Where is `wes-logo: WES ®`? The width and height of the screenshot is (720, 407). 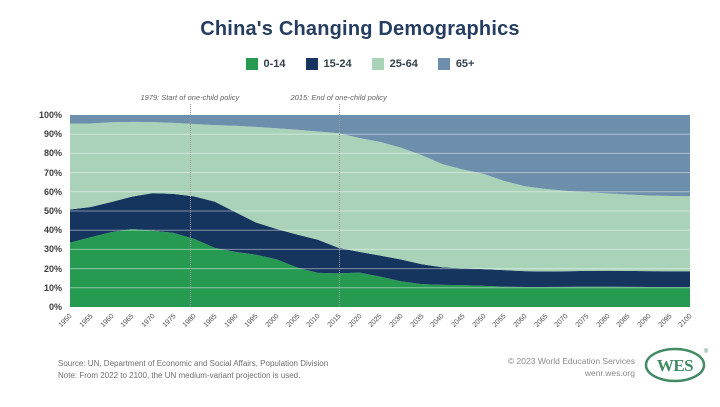
wes-logo: WES ® is located at coordinates (676, 365).